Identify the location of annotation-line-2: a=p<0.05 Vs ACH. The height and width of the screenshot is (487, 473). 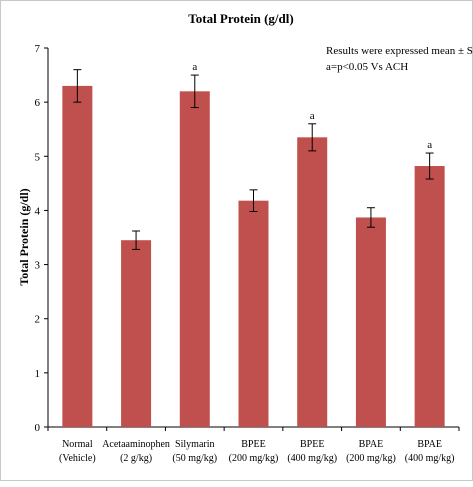
(367, 67).